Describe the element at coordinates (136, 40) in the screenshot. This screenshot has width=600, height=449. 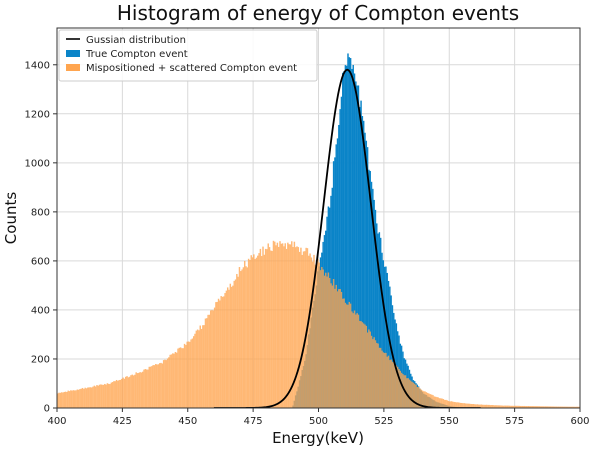
I see `legend-gaussian-label: Gussian distribution` at that location.